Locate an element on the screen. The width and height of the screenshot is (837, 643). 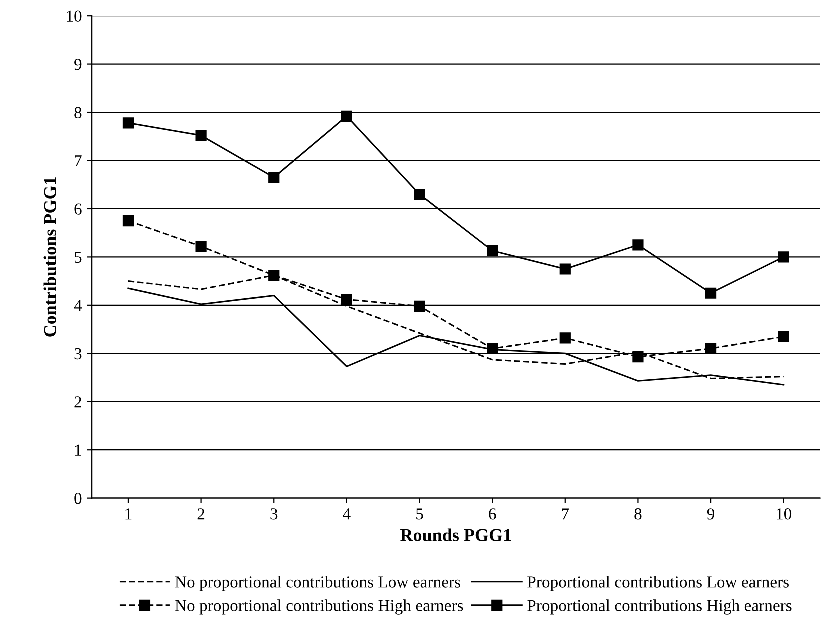
y-tick-label: 0 is located at coordinates (78, 498).